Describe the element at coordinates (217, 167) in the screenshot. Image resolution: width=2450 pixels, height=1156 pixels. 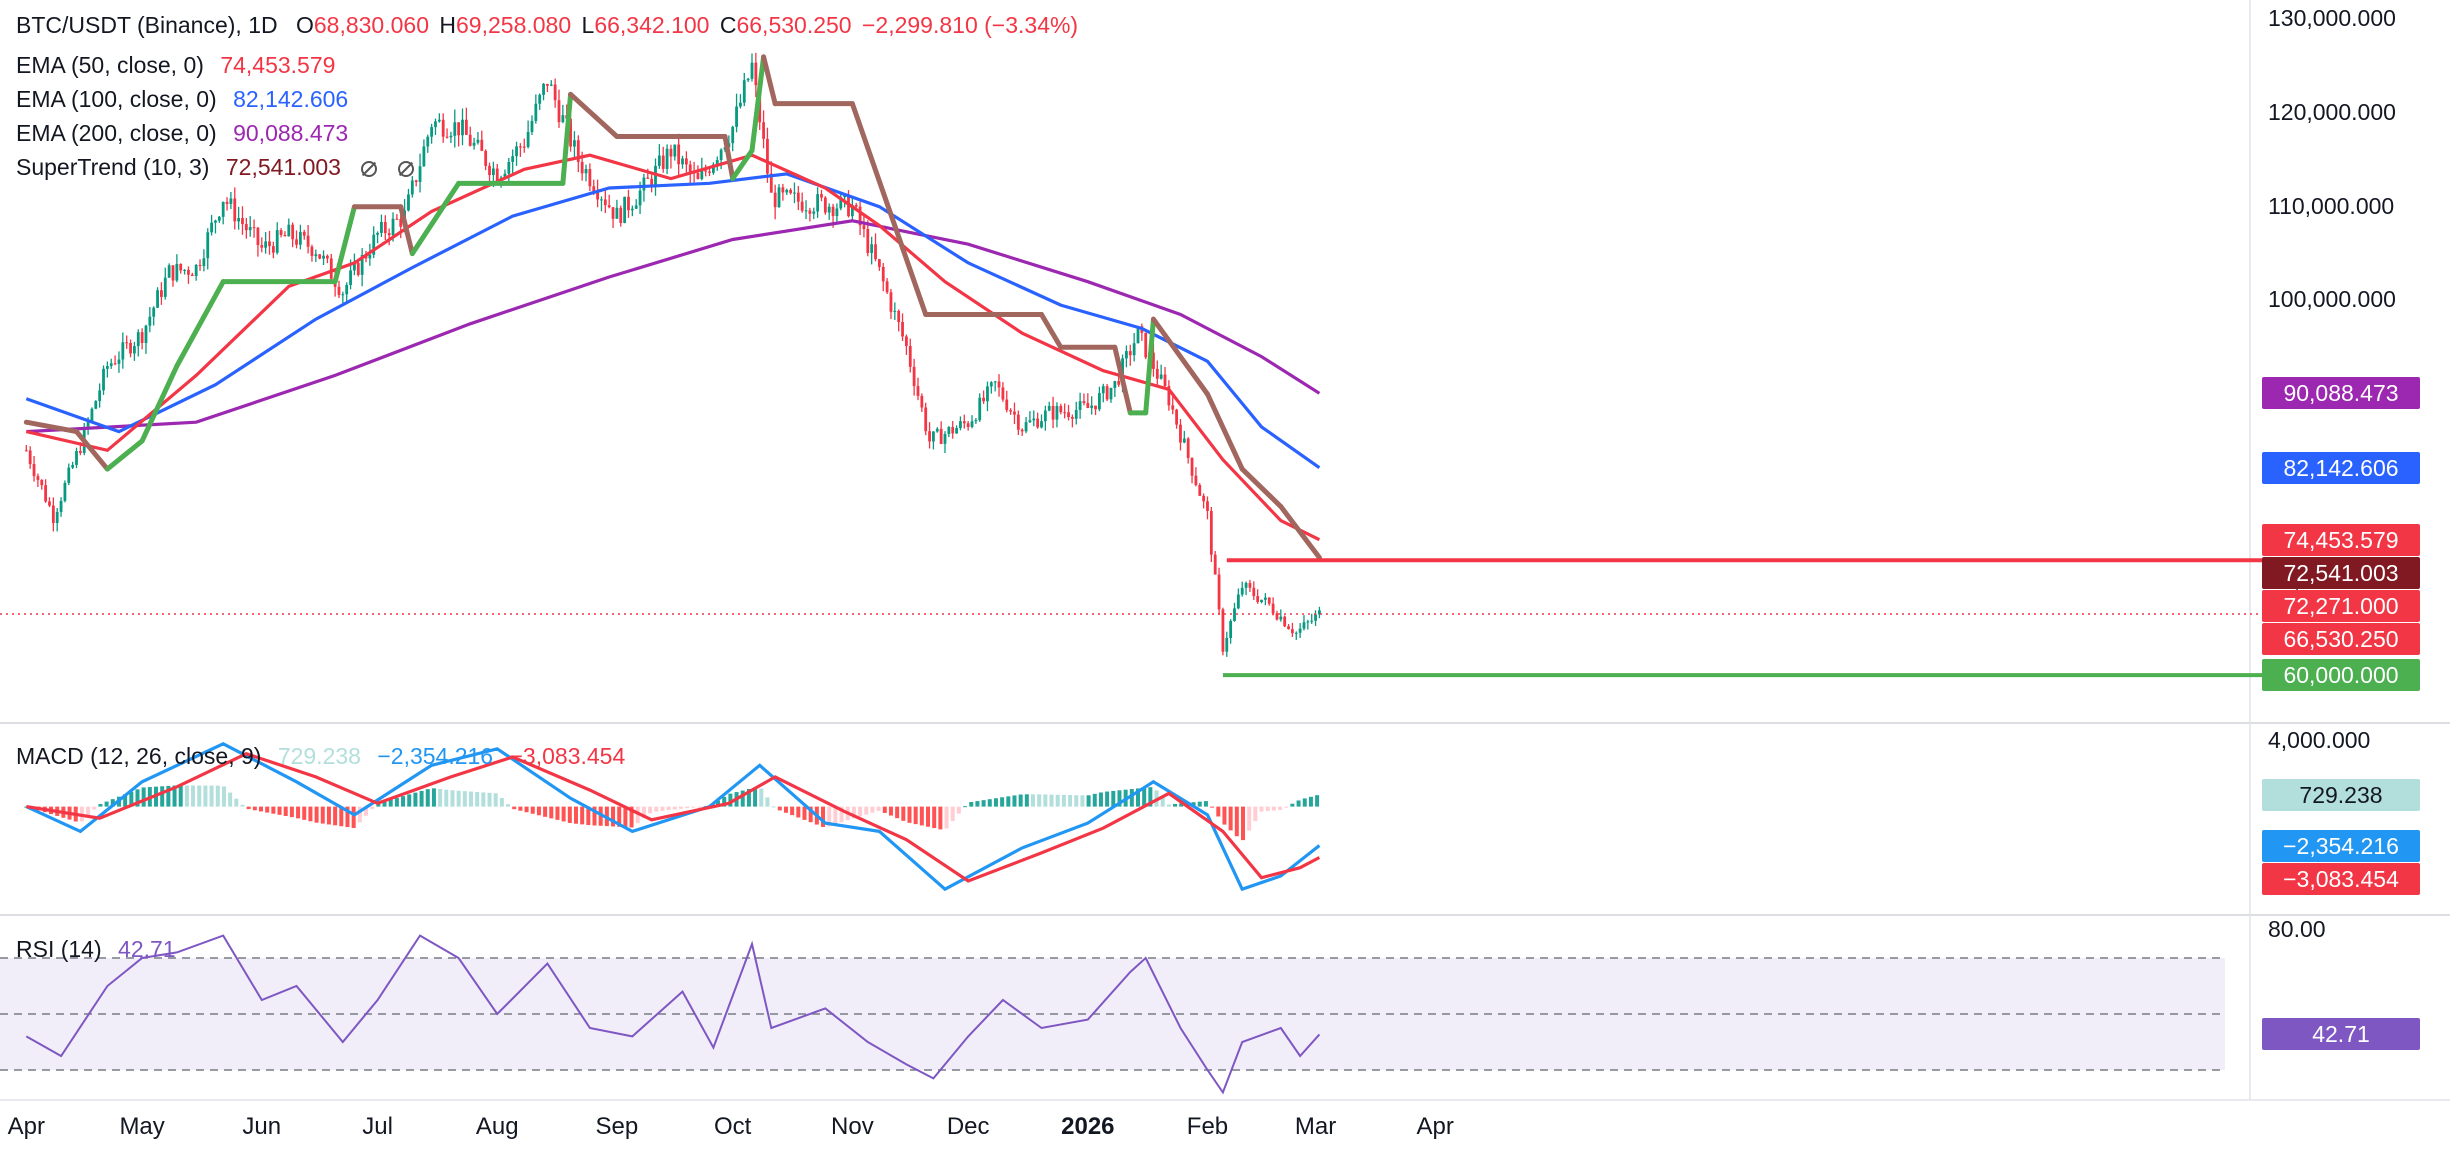
I see `legend-supertrend: SuperTrend (10, 3) 72,541.003` at that location.